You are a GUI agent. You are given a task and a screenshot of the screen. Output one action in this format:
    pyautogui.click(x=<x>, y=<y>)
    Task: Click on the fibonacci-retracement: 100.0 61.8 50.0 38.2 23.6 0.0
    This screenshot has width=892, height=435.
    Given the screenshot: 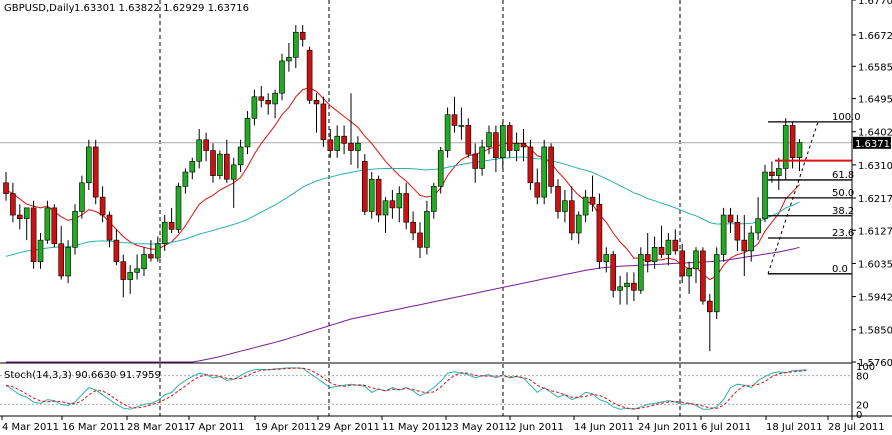 What is the action you would take?
    pyautogui.click(x=814, y=193)
    